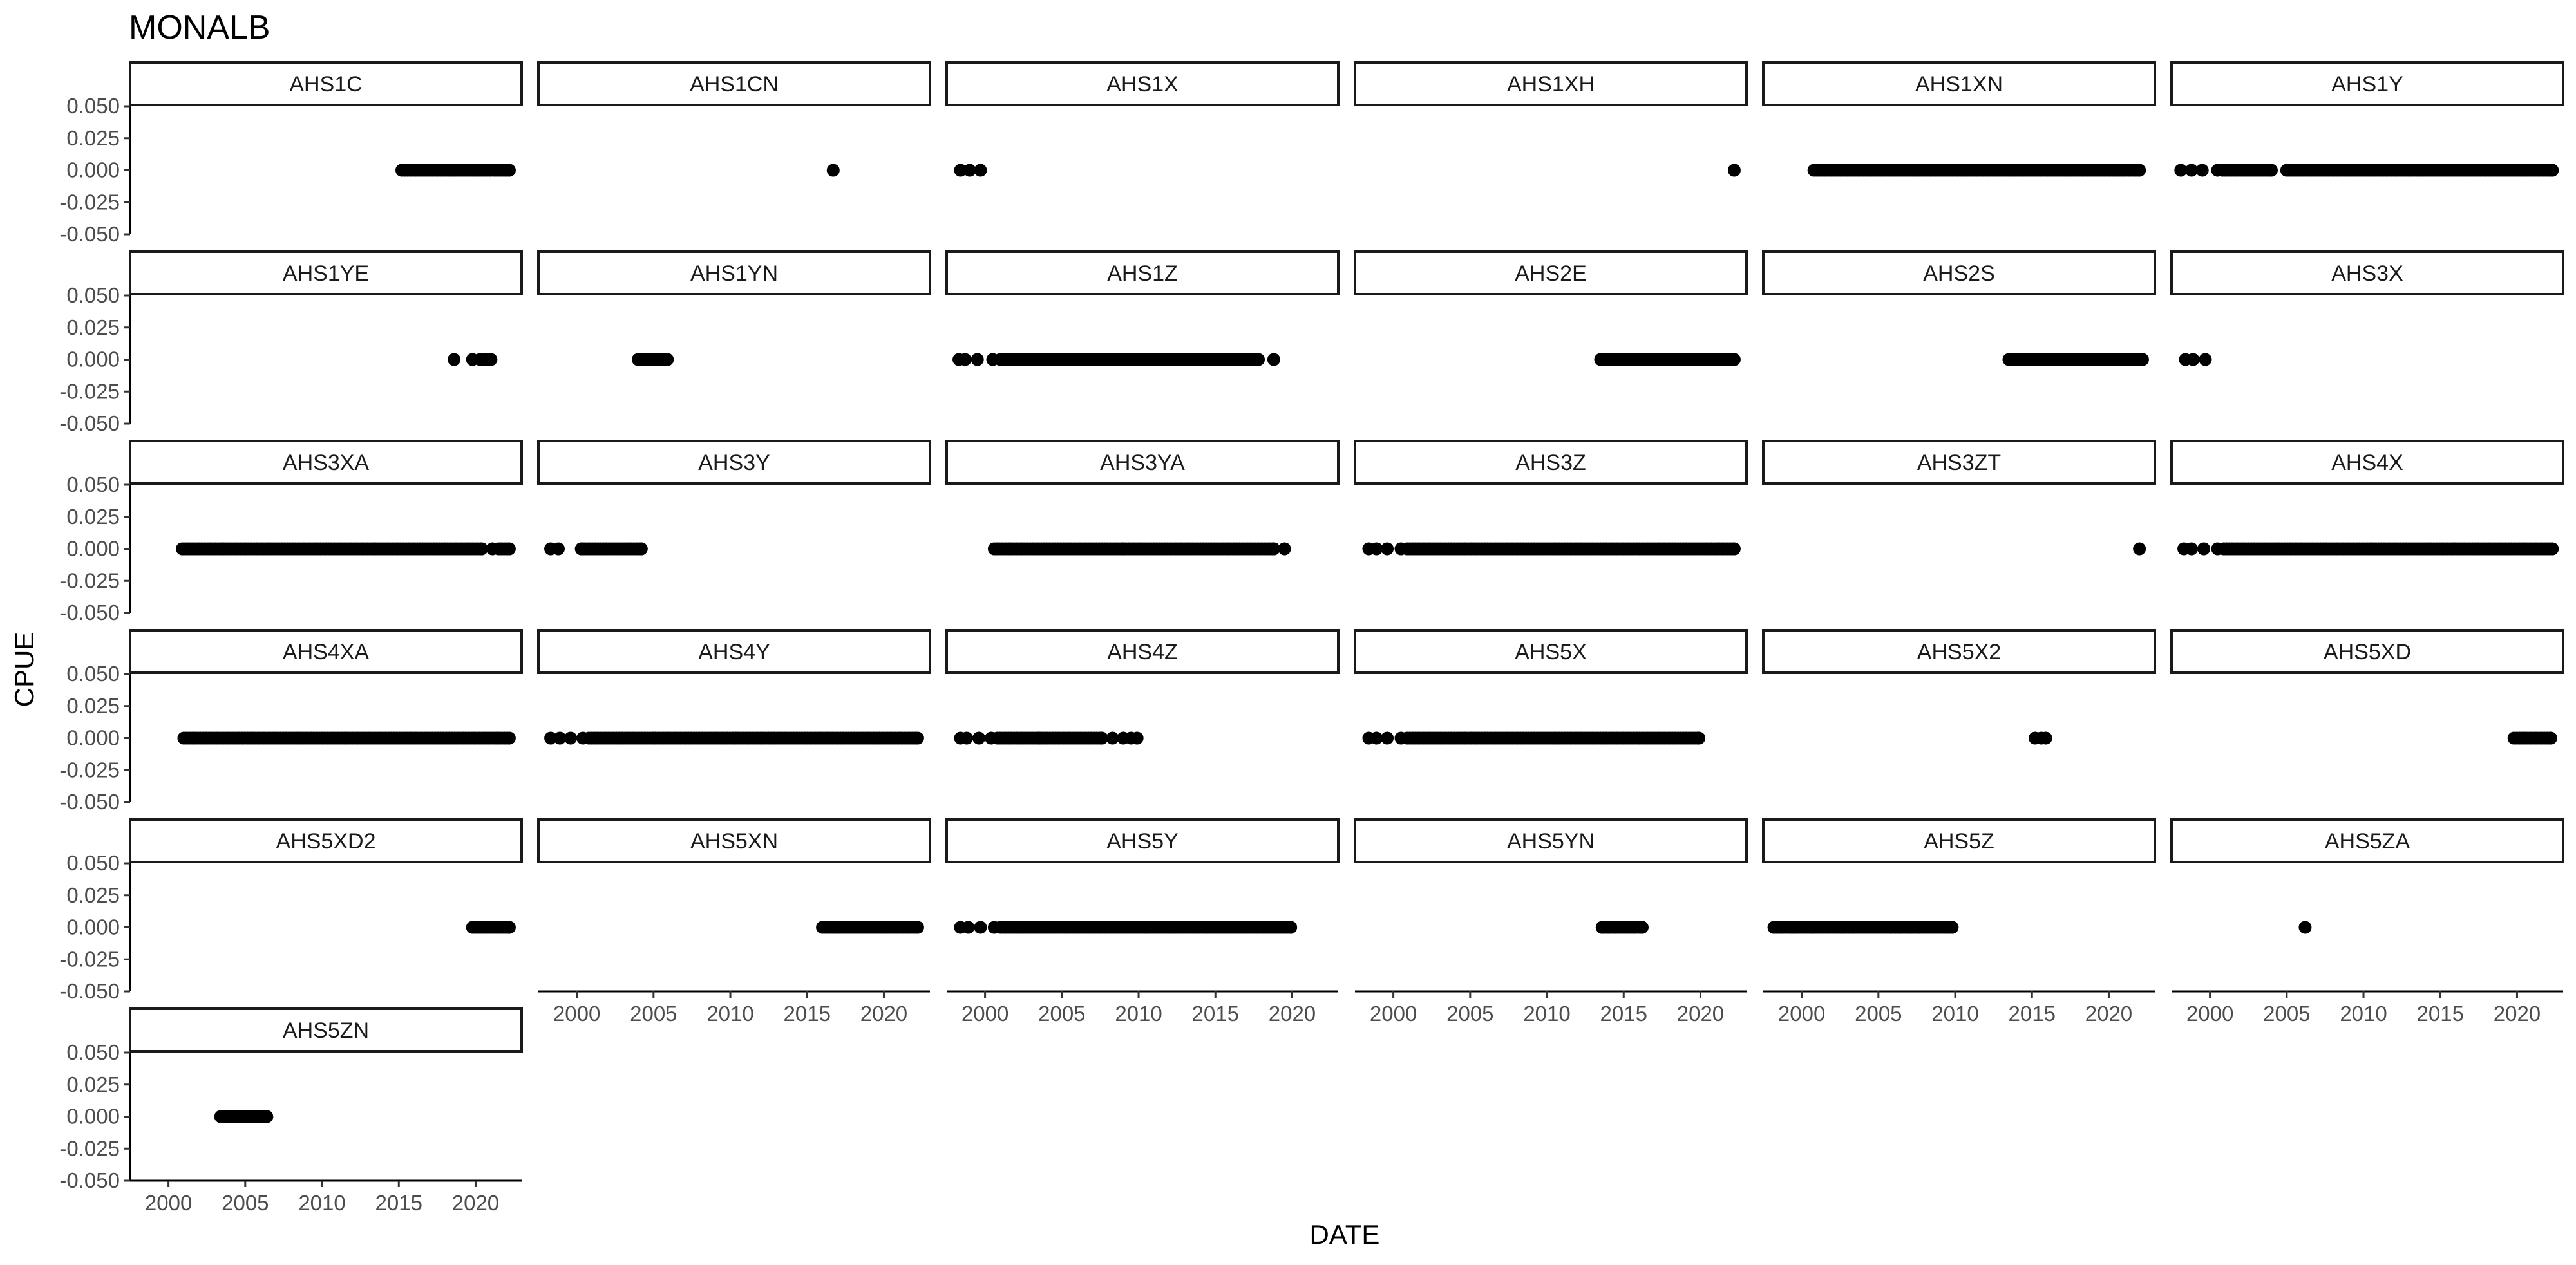 This screenshot has width=2576, height=1265. I want to click on panel-ahs5xn: AHS5XN 2000 2005 2010 2015 2020, so click(734, 922).